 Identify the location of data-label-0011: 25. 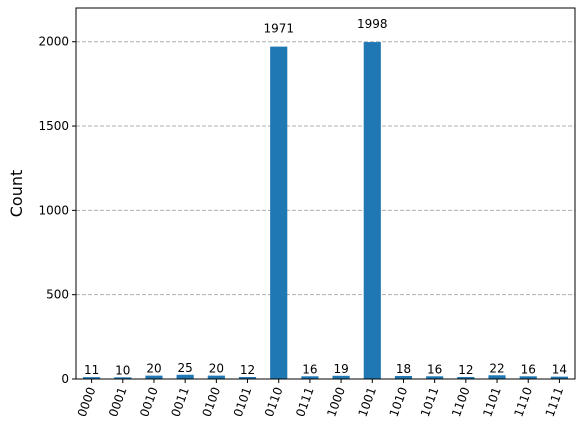
(185, 368).